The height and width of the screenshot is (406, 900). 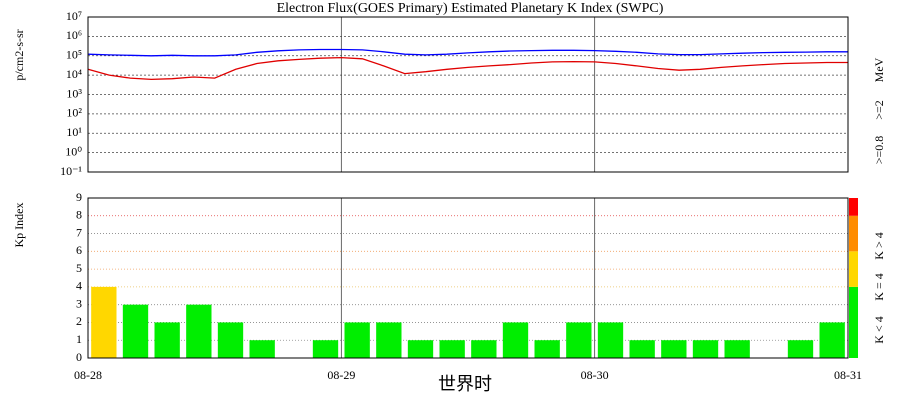 I want to click on y-tick-label: 10³, so click(x=74, y=93).